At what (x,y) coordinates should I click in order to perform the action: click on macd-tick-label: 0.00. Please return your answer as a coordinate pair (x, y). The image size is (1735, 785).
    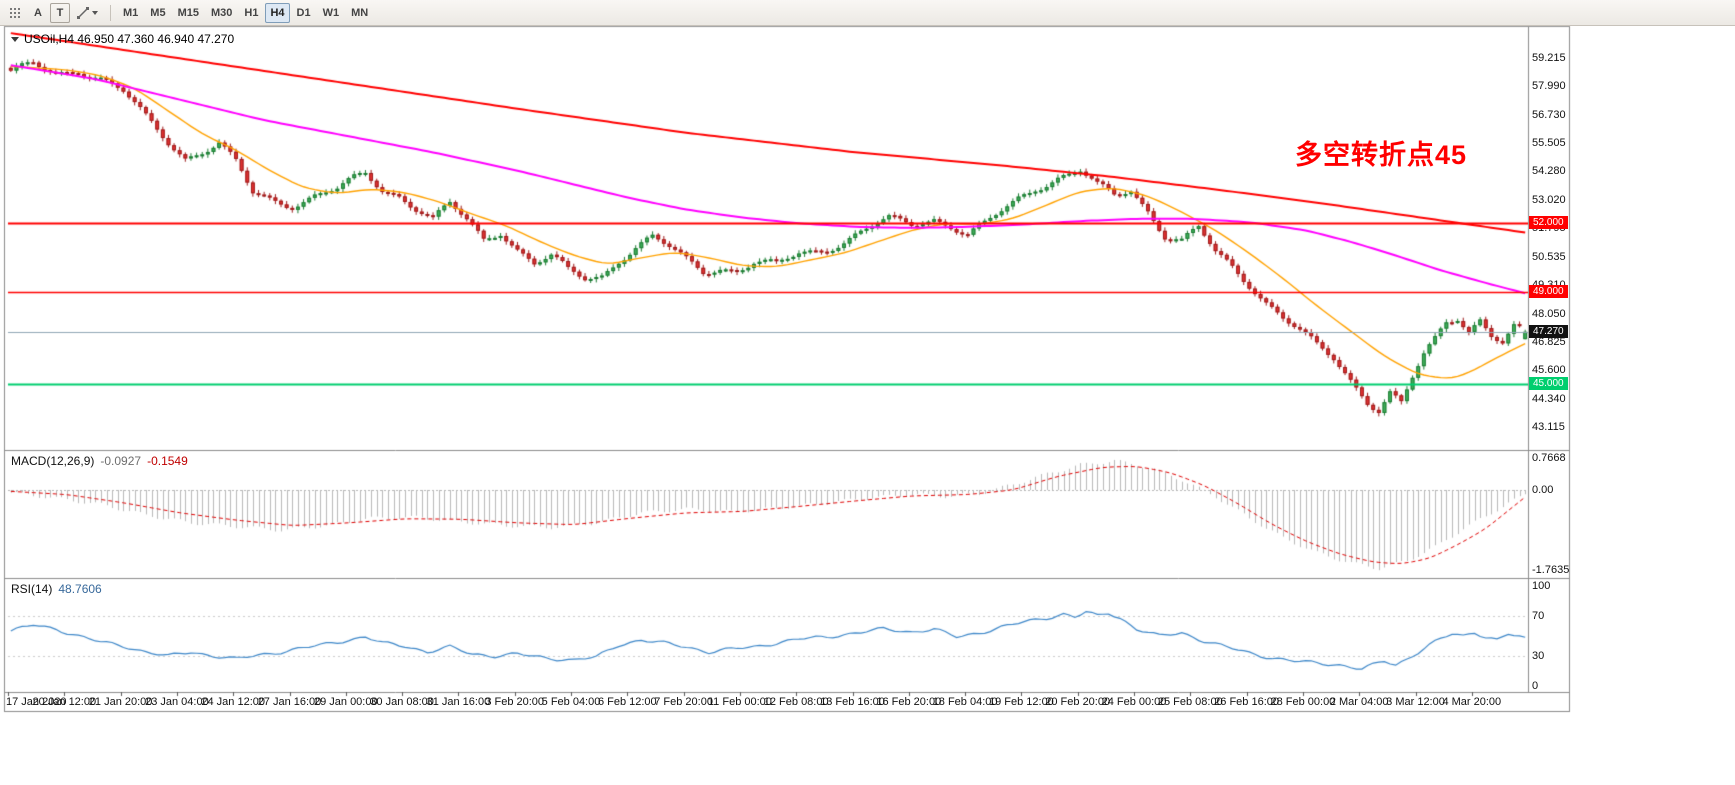
    Looking at the image, I should click on (1543, 490).